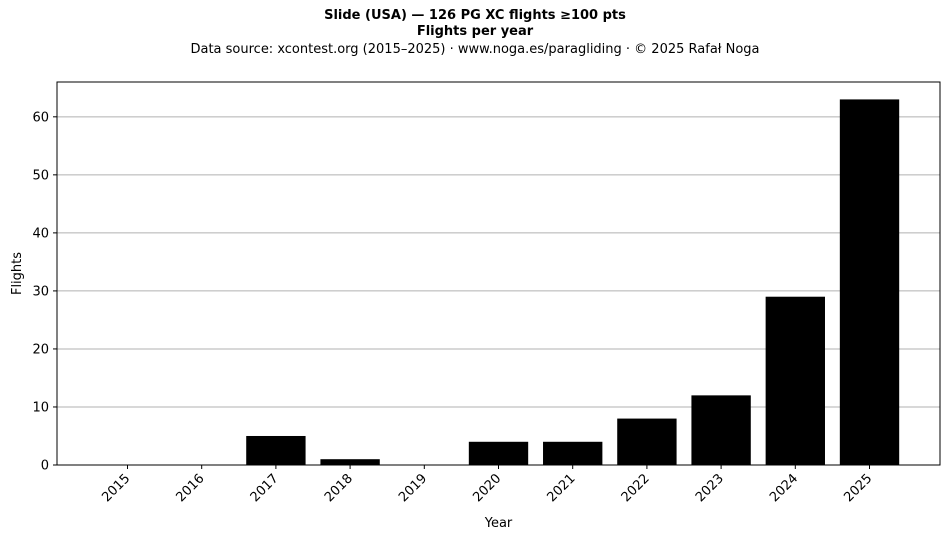 Image resolution: width=950 pixels, height=539 pixels. Describe the element at coordinates (647, 441) in the screenshot. I see `bar-2022` at that location.